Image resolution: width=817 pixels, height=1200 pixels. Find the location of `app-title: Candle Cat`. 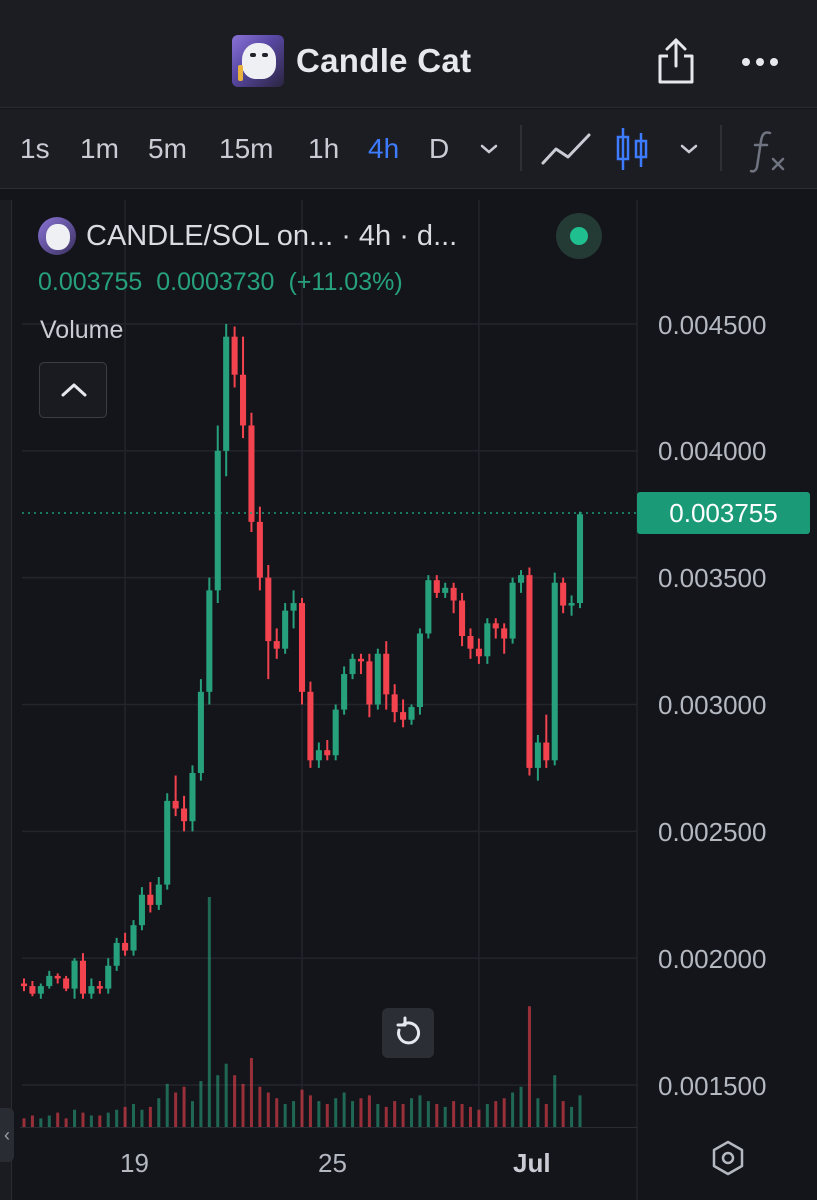

app-title: Candle Cat is located at coordinates (384, 60).